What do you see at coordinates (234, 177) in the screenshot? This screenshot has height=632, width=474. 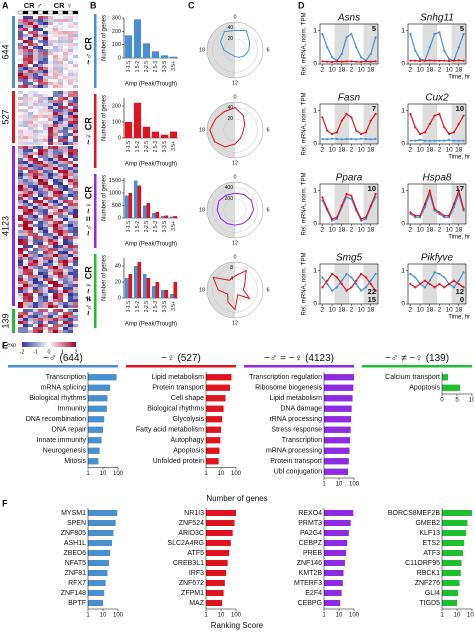 I see `angle-label: 0` at bounding box center [234, 177].